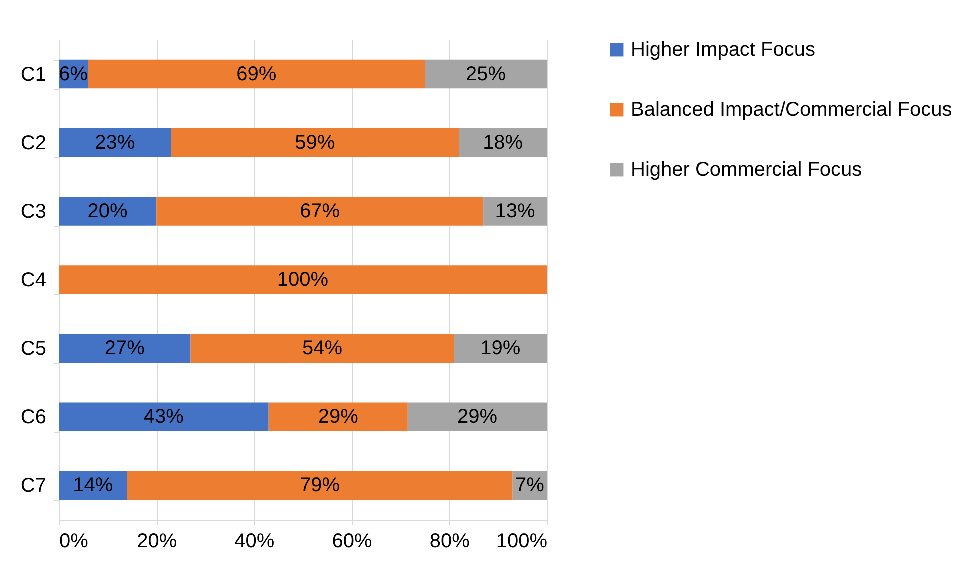 Image resolution: width=955 pixels, height=581 pixels. Describe the element at coordinates (522, 541) in the screenshot. I see `x-tick-label: 100%` at that location.